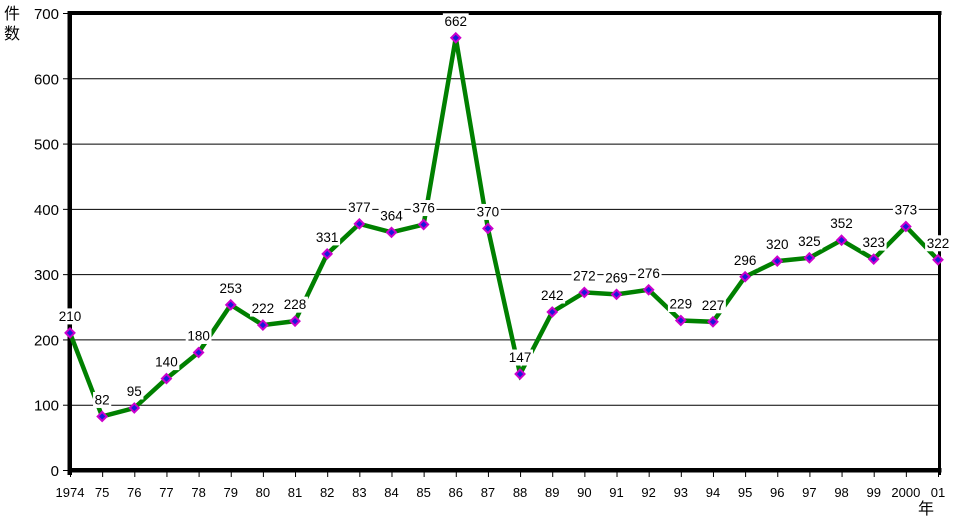 This screenshot has height=527, width=953. Describe the element at coordinates (198, 492) in the screenshot. I see `x-tick-label: 78` at that location.